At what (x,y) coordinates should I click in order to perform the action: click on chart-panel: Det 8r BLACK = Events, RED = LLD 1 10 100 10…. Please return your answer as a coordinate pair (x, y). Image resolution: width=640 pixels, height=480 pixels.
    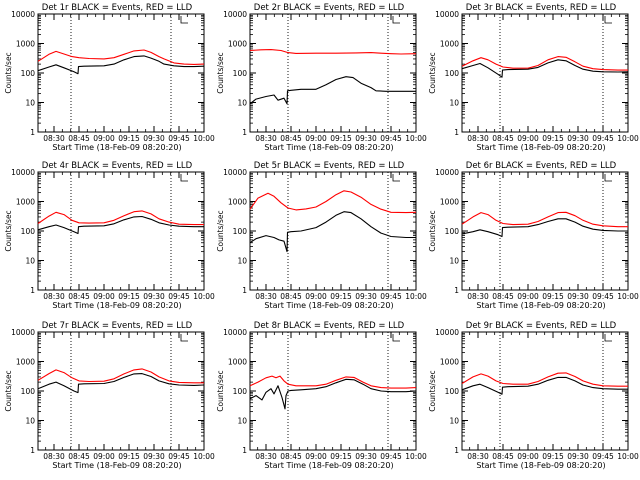
    Looking at the image, I should click on (321, 395).